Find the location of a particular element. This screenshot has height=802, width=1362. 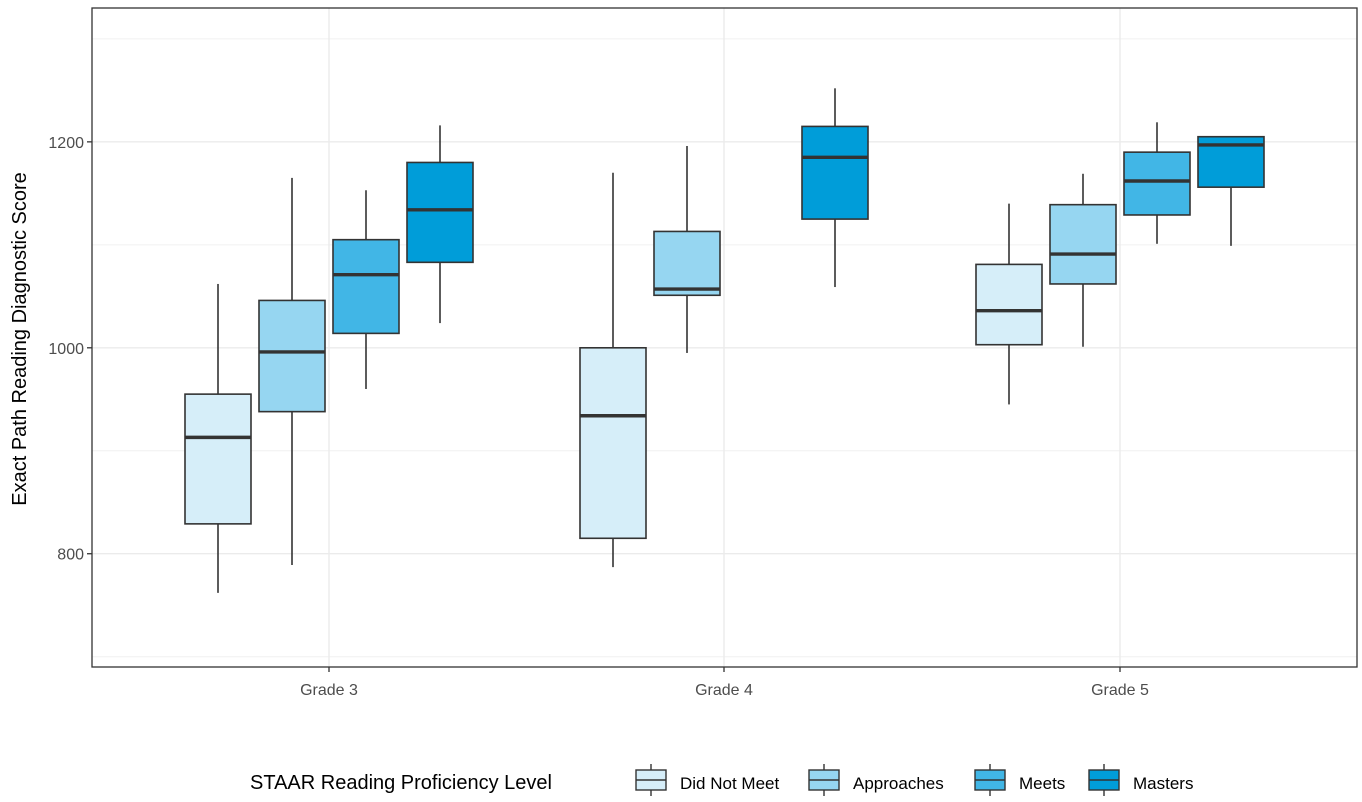

legend-label: Approaches is located at coordinates (898, 783).